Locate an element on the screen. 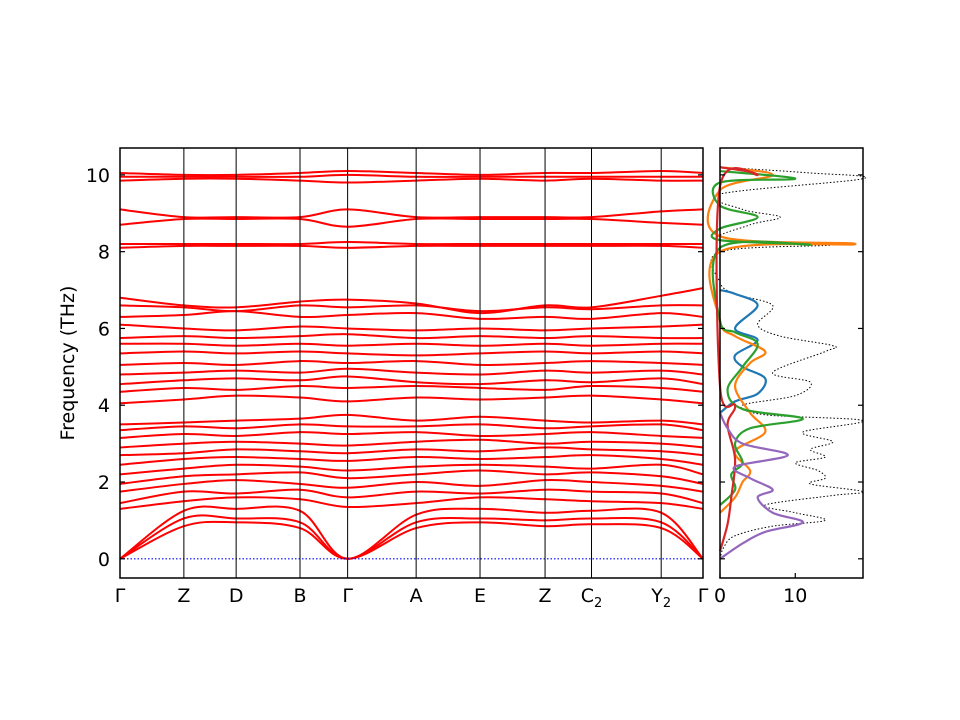 The image size is (960, 720). dos-x-ticks: 0 10 is located at coordinates (760, 590).